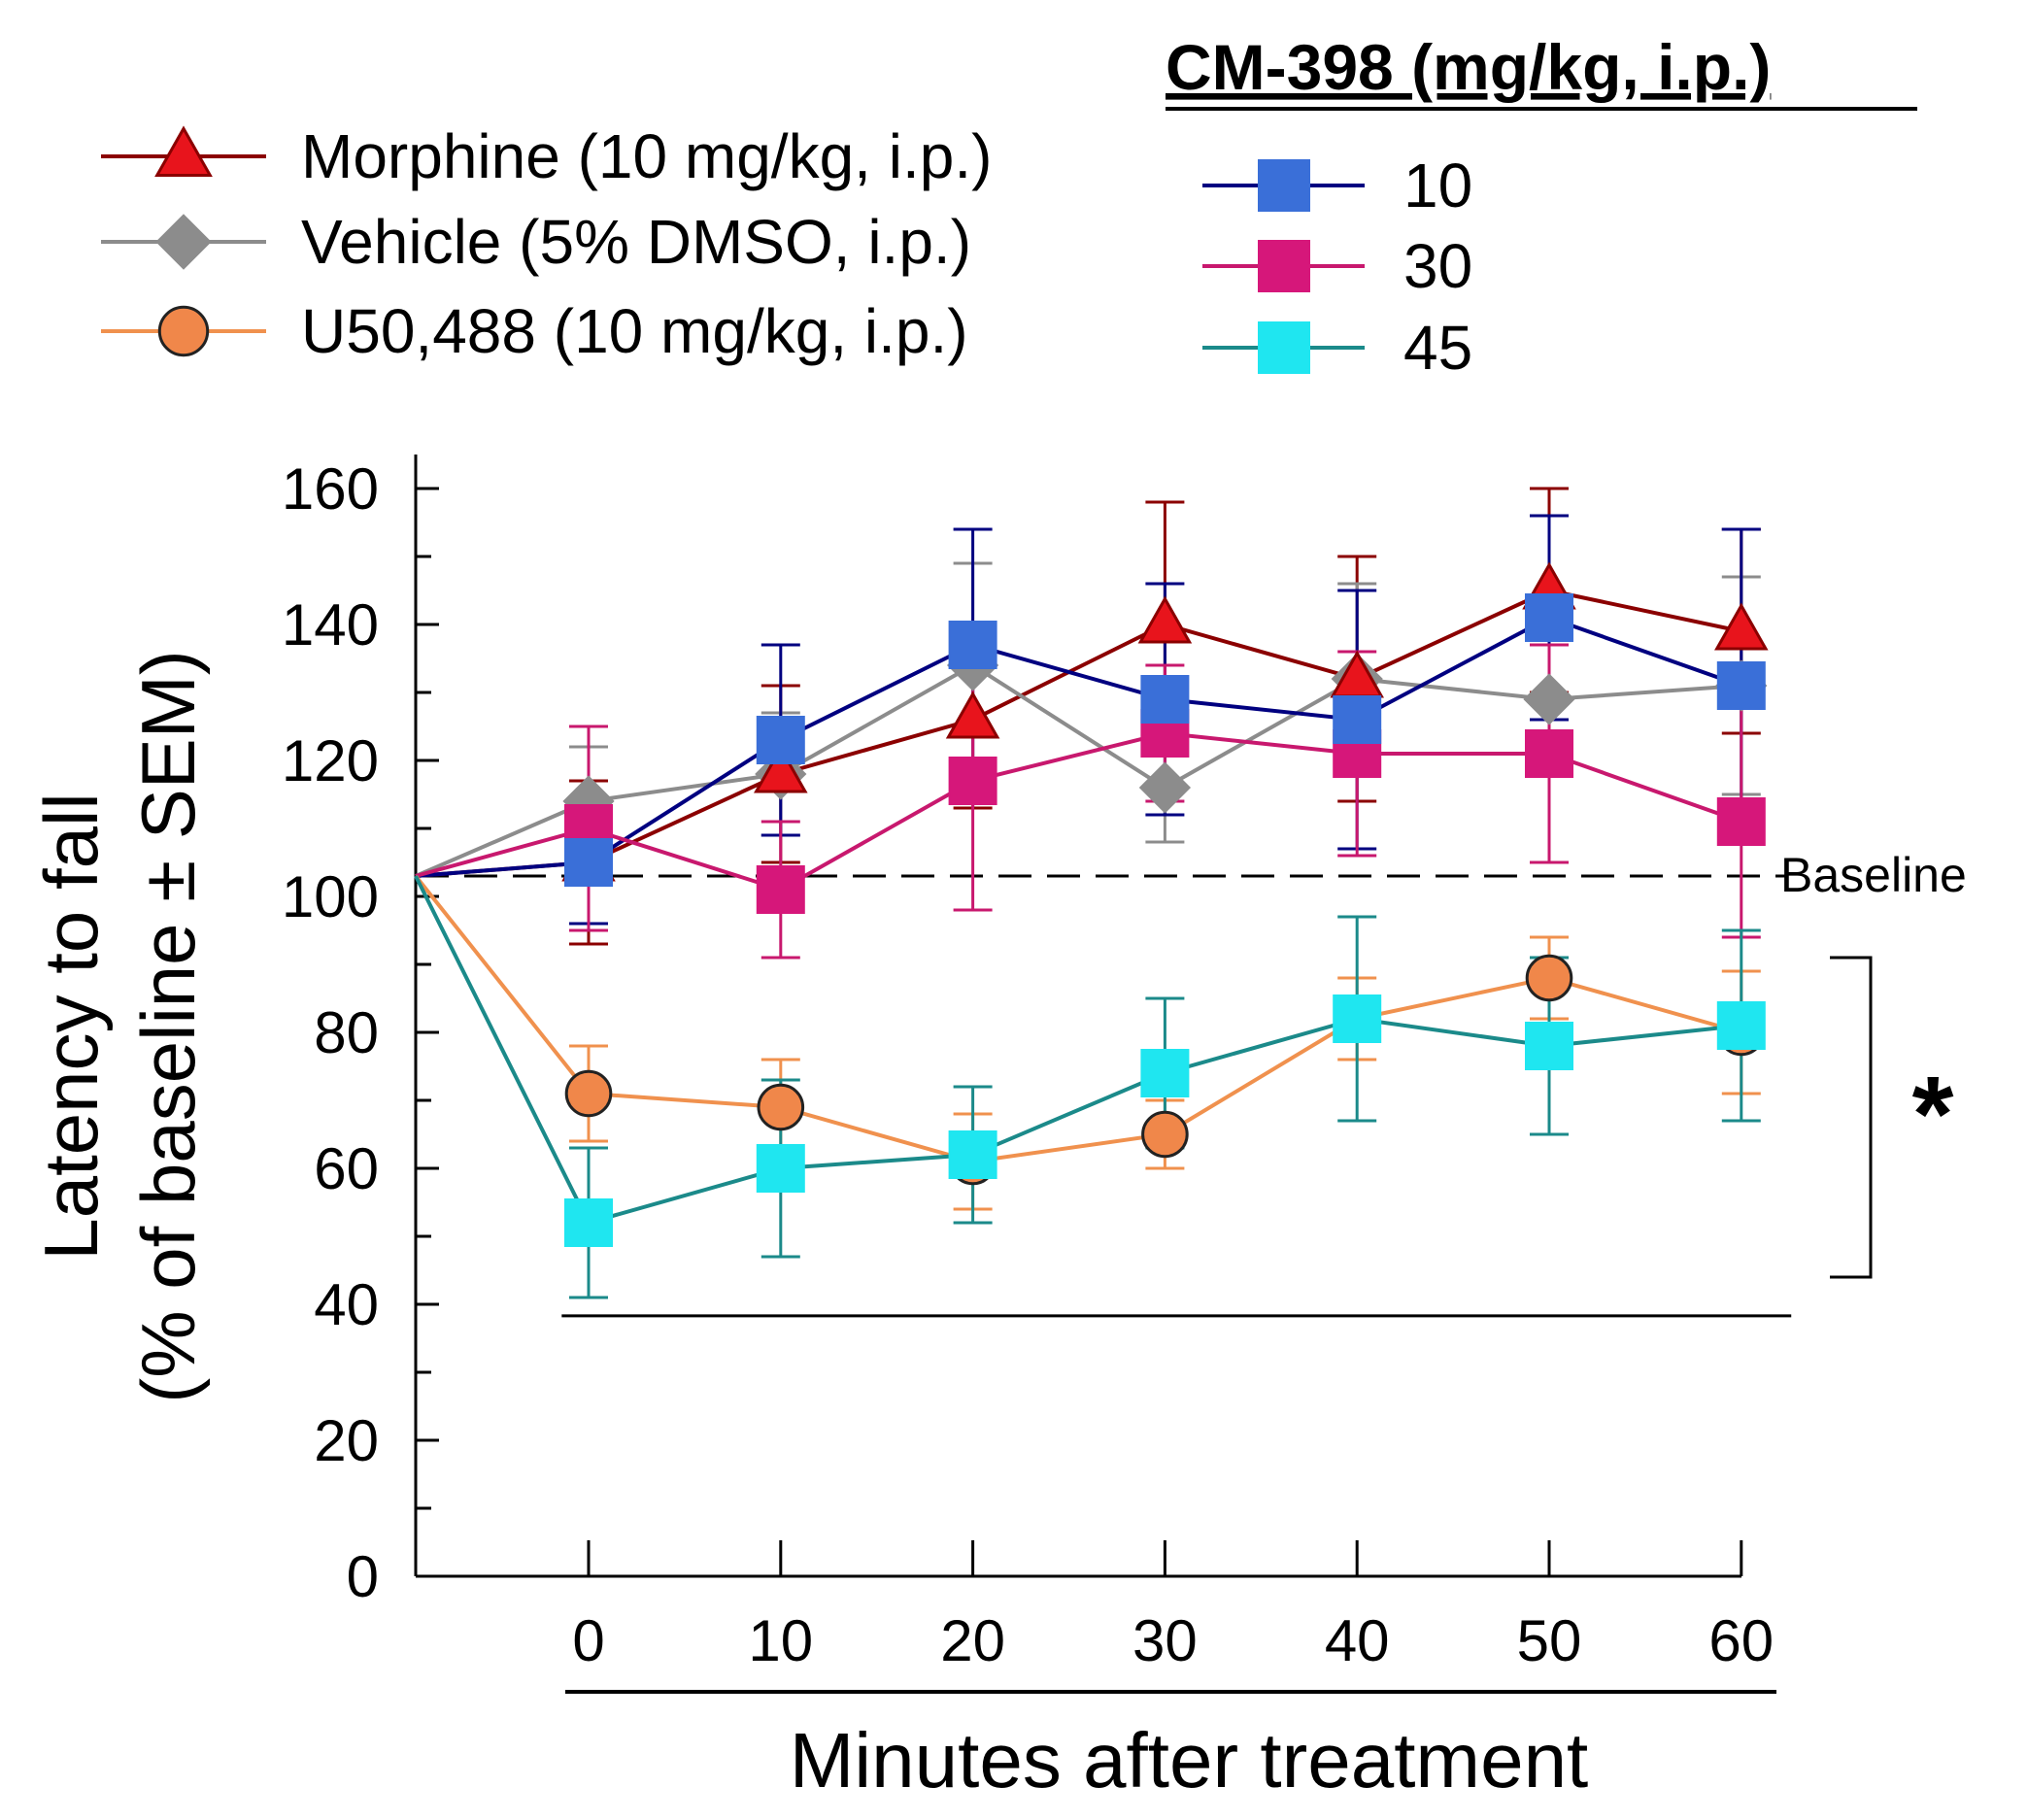  I want to click on x-tick-label: 10, so click(780, 1640).